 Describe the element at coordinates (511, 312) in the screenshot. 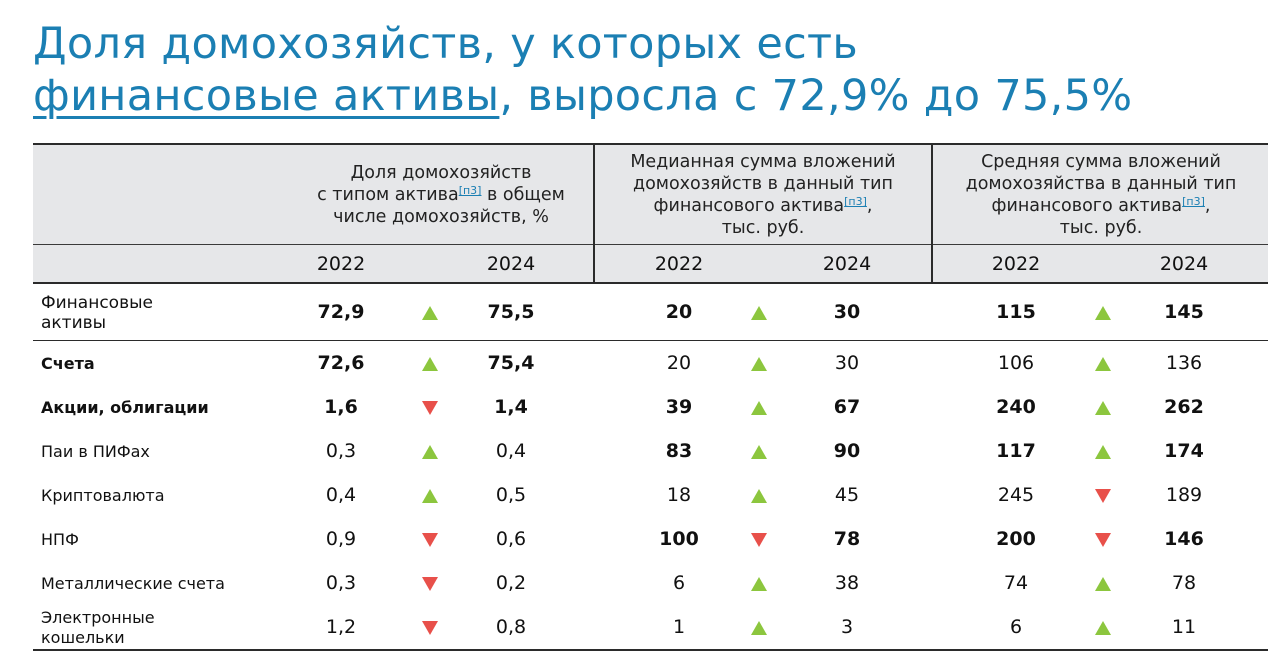

I see `value-share-2024: 75,5` at that location.